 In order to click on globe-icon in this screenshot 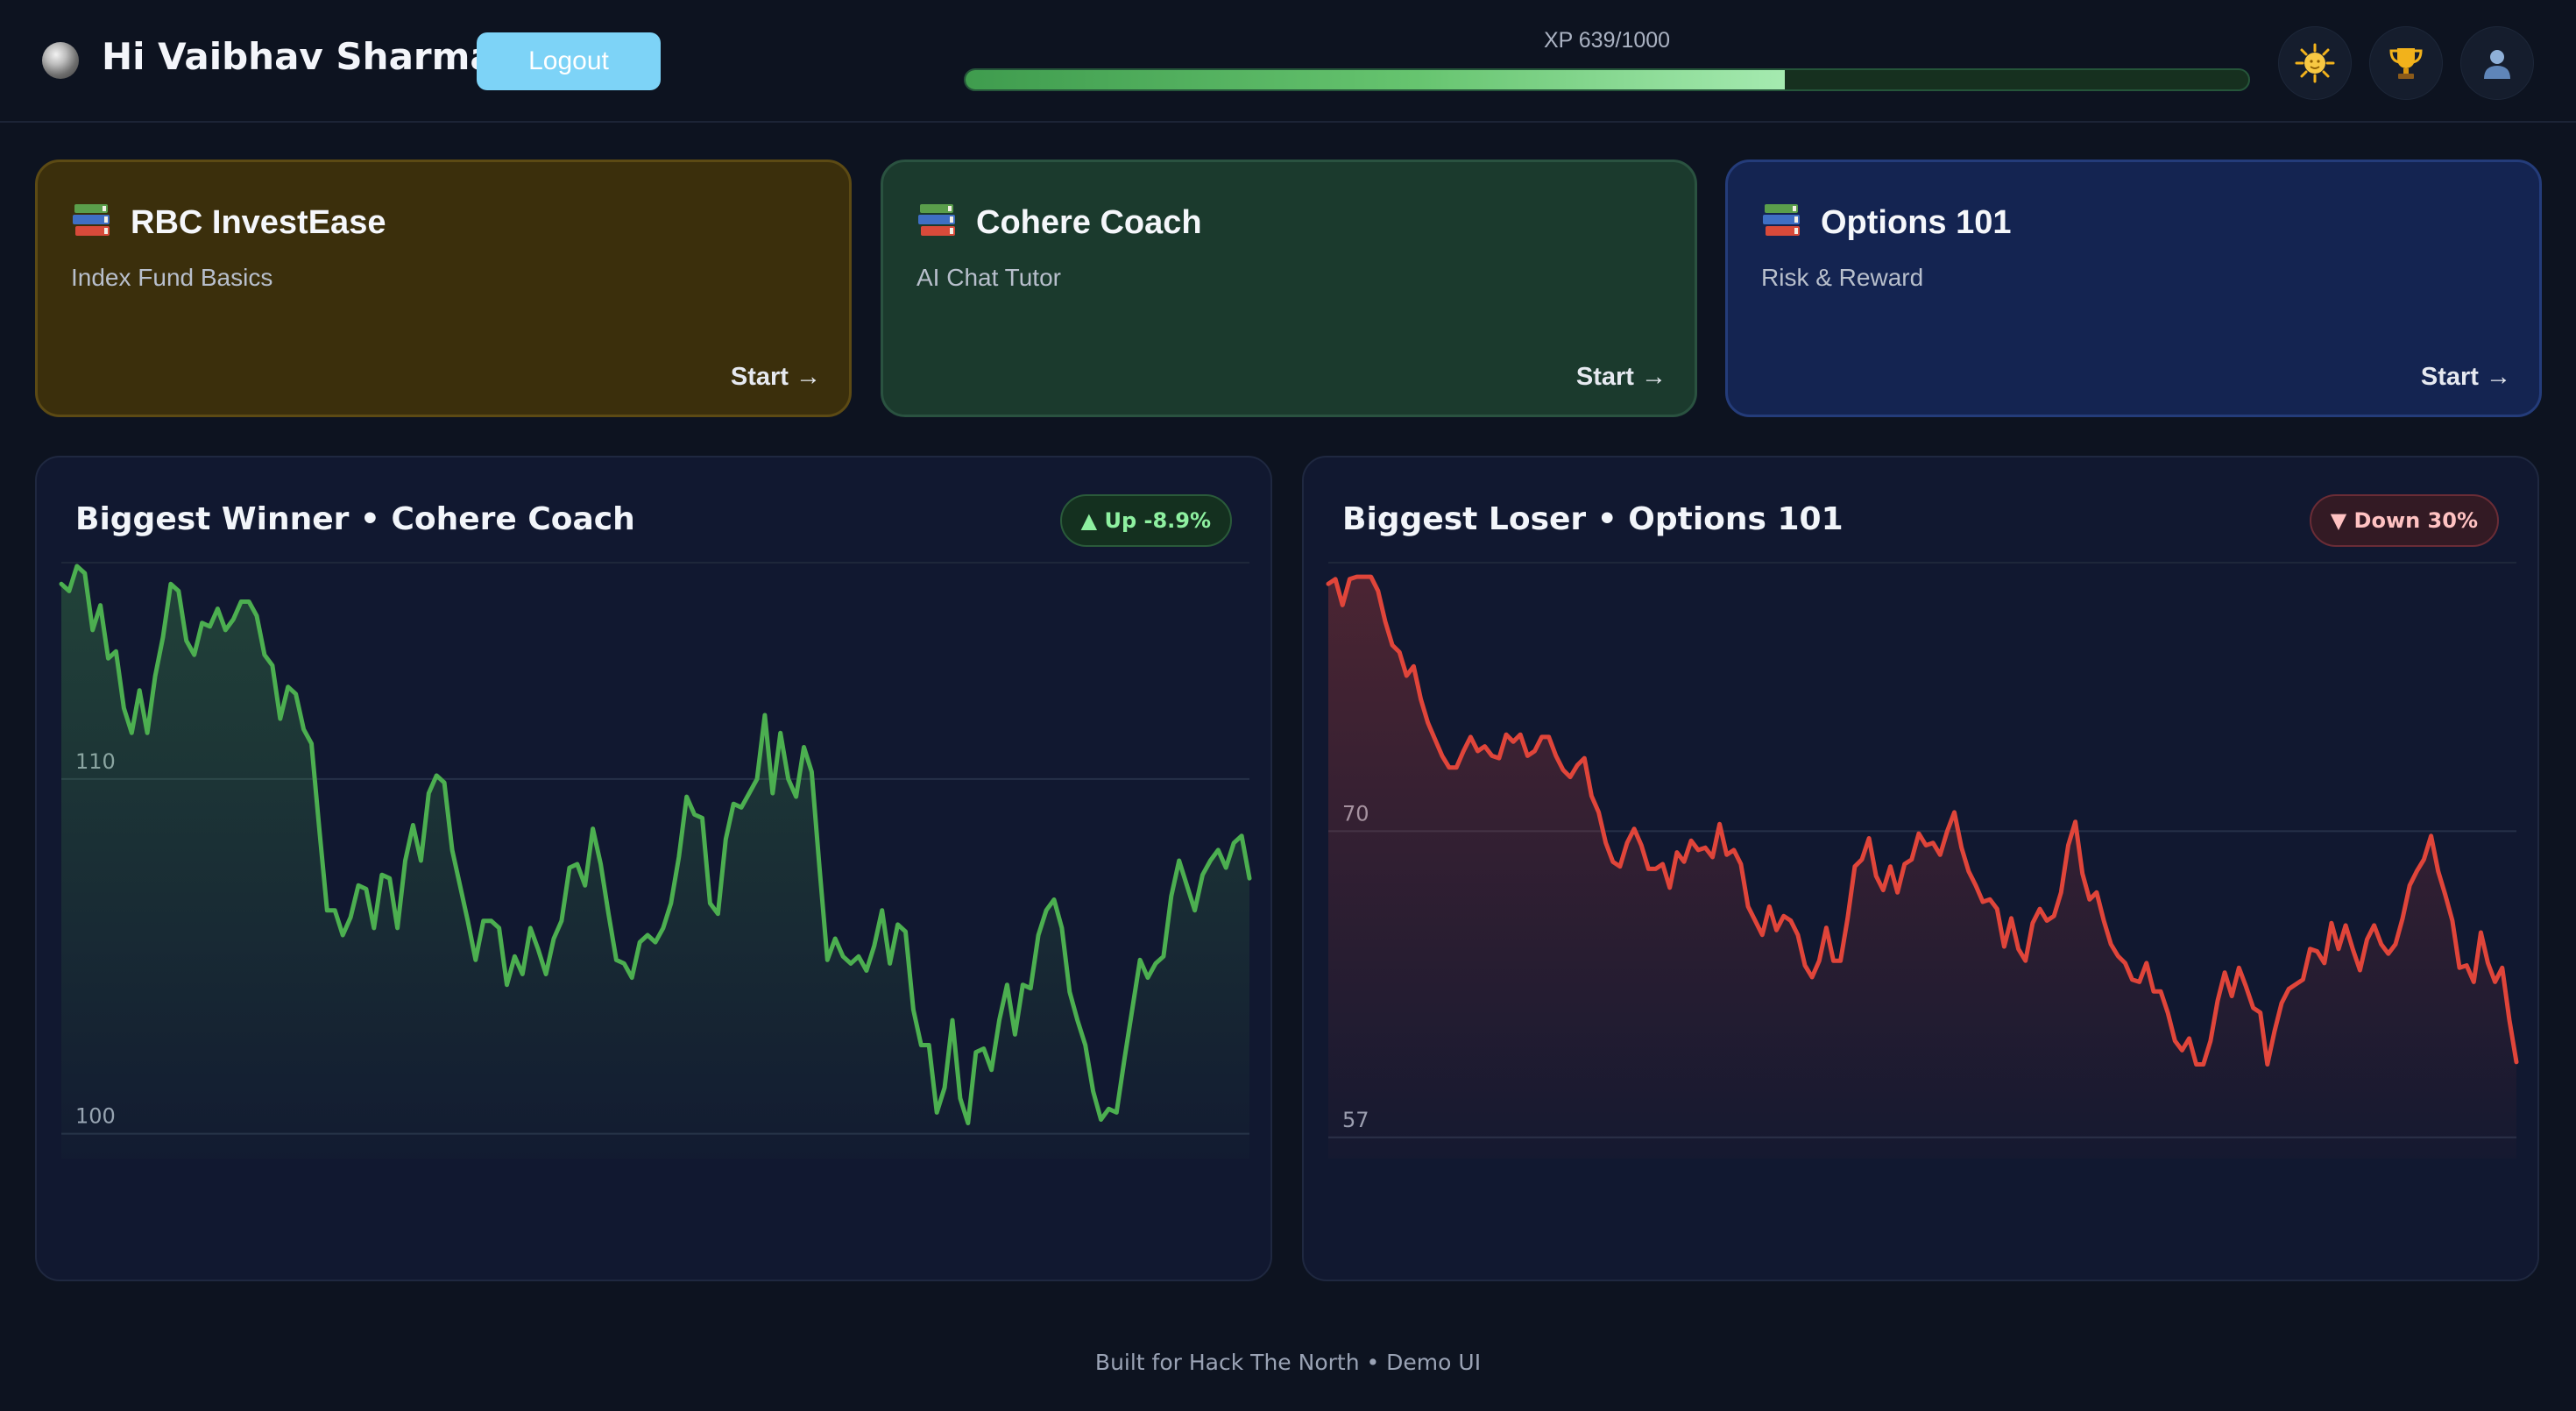, I will do `click(60, 60)`.